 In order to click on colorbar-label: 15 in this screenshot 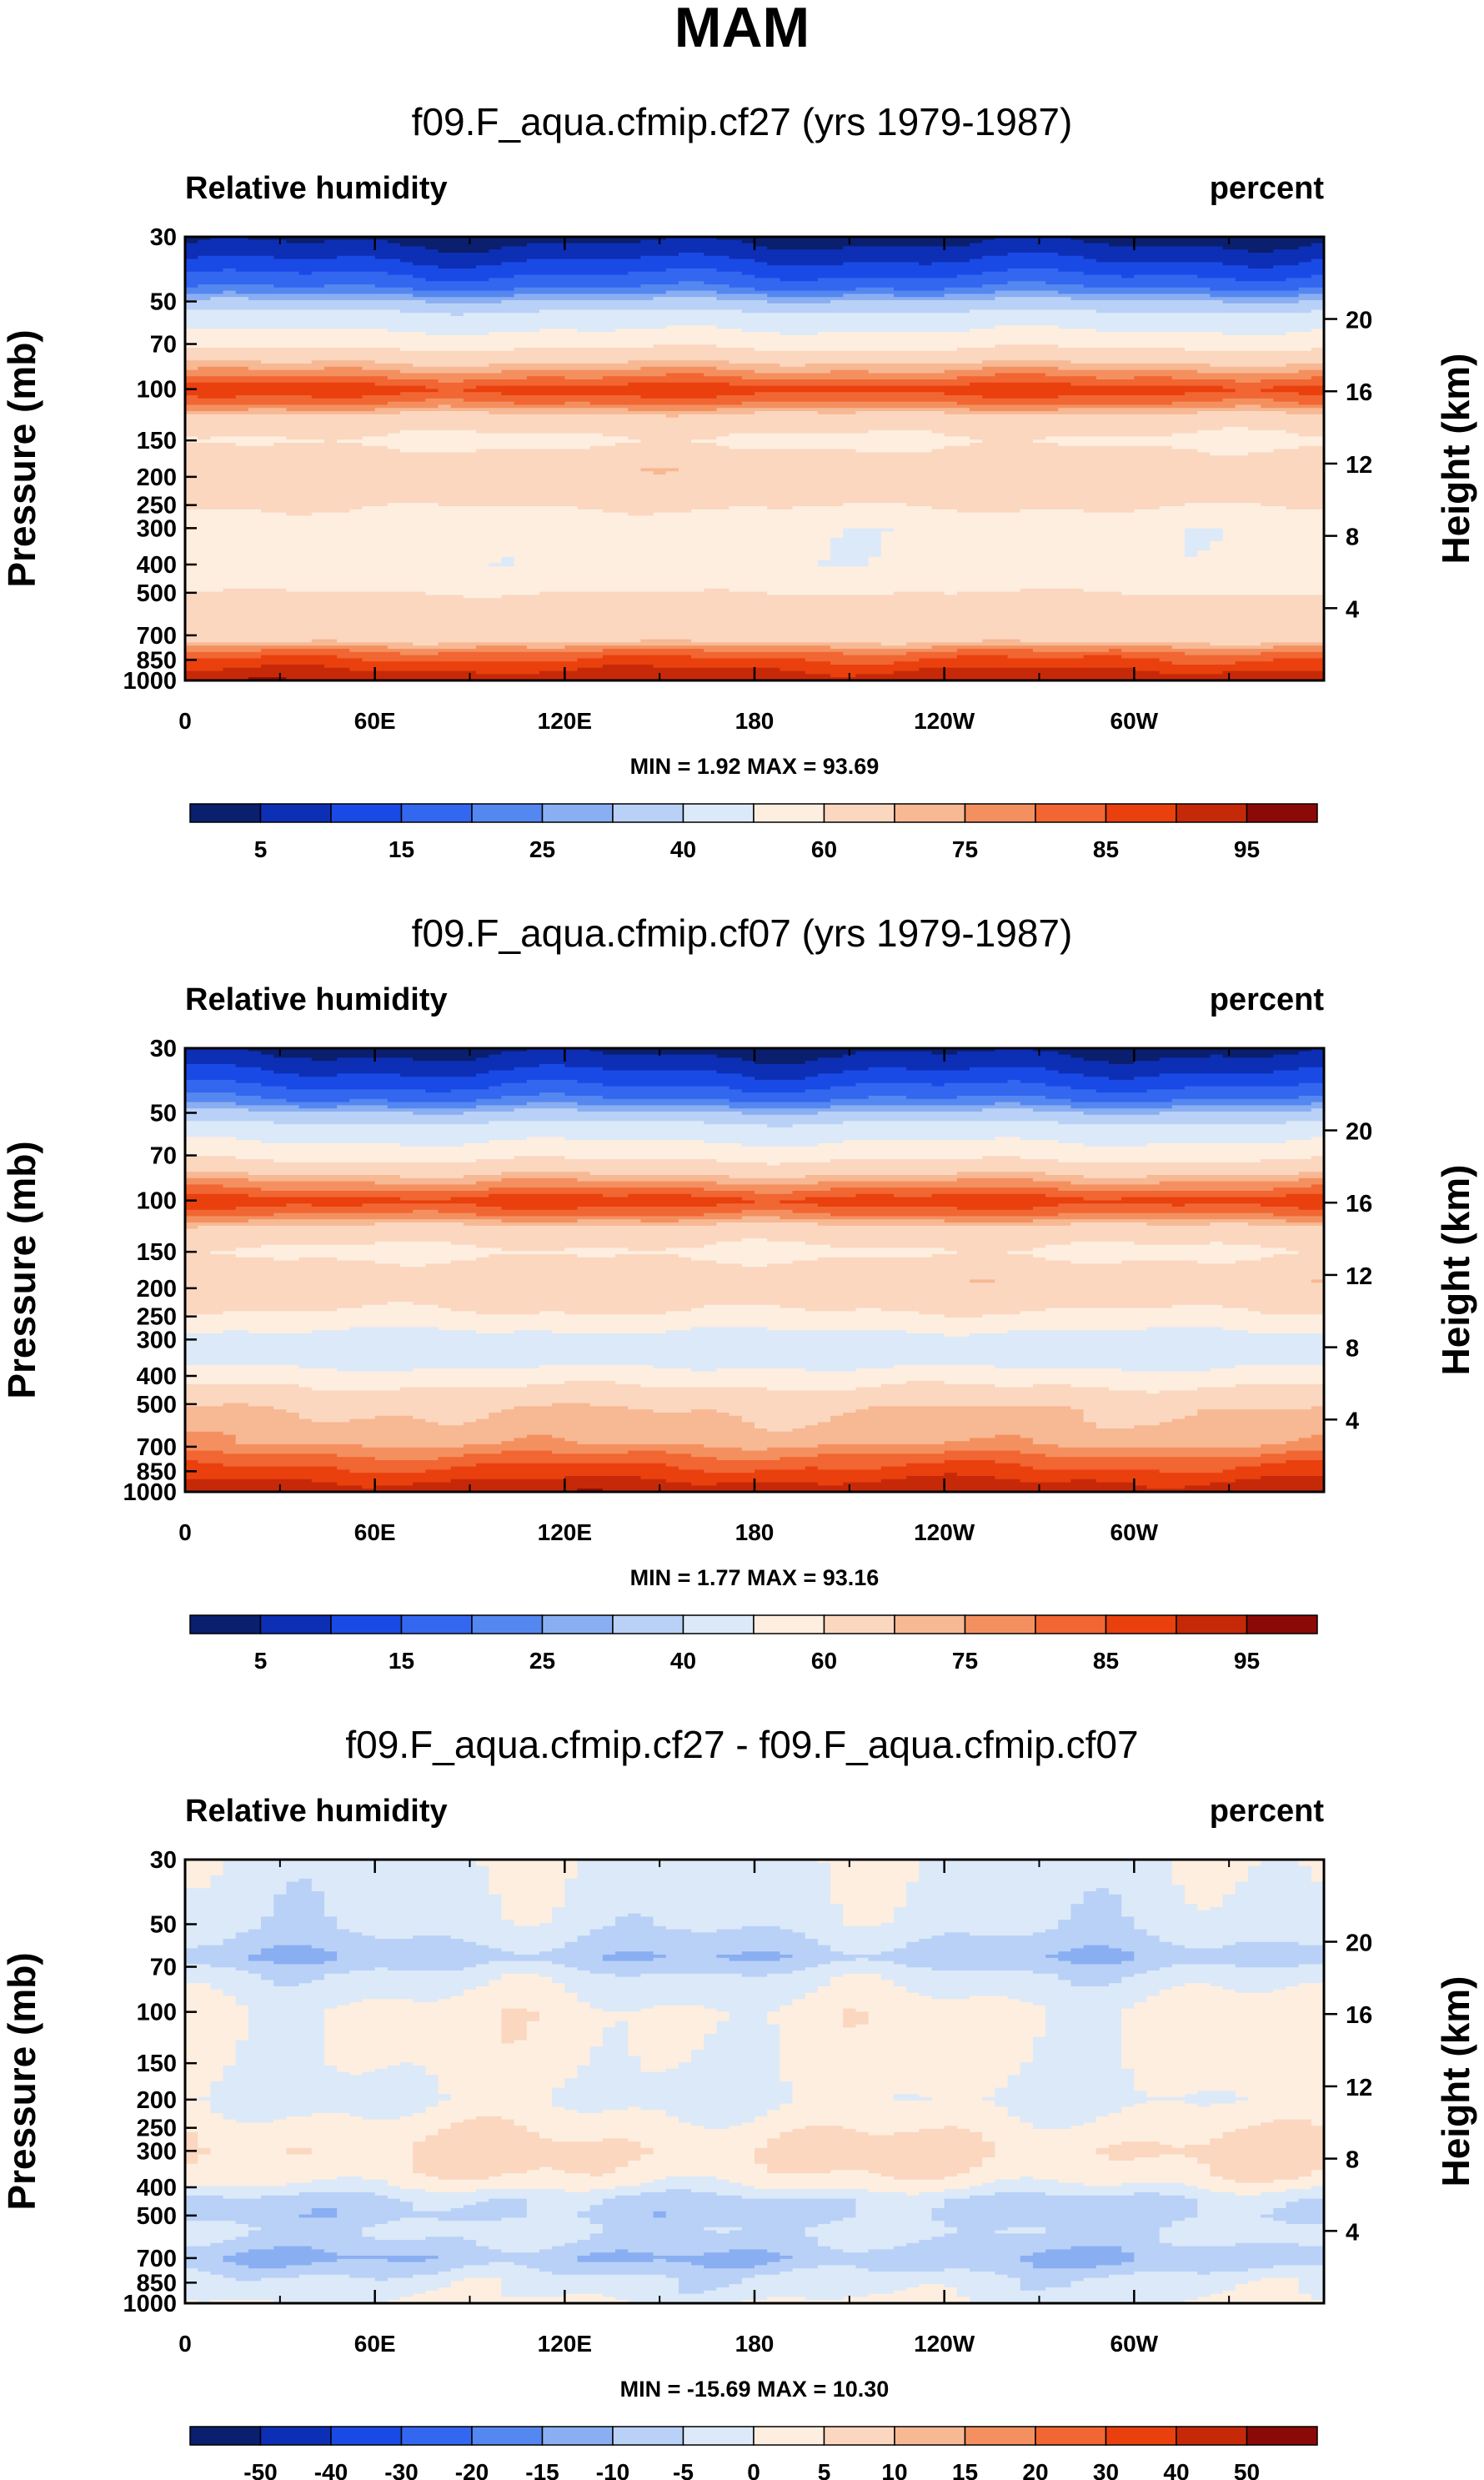, I will do `click(401, 849)`.